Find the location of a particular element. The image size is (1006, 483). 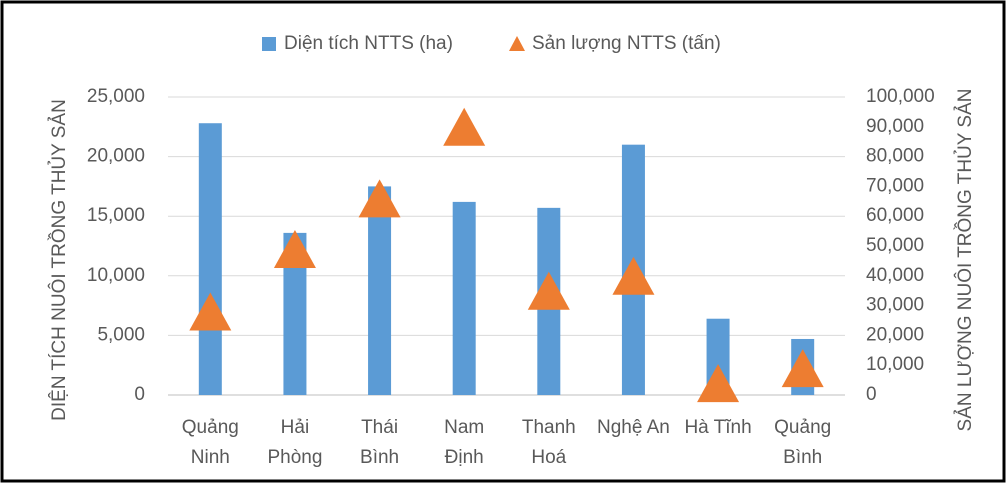

y2-tick-label: 70,000 is located at coordinates (895, 185).